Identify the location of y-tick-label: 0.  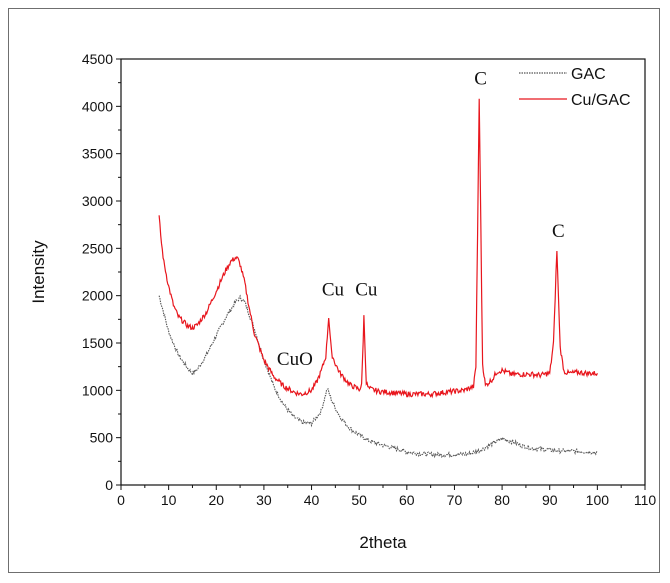
(109, 485).